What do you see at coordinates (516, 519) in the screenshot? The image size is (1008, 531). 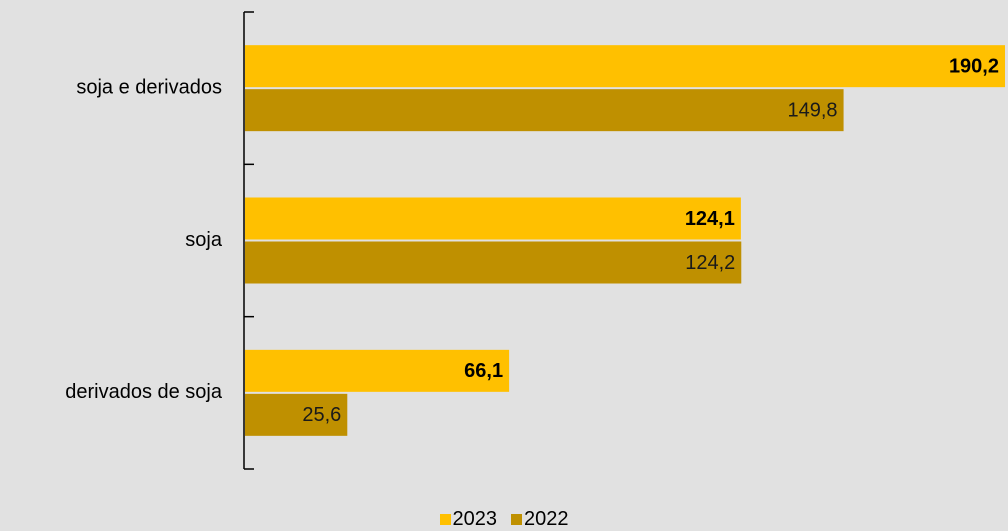 I see `legend-swatch-2022` at bounding box center [516, 519].